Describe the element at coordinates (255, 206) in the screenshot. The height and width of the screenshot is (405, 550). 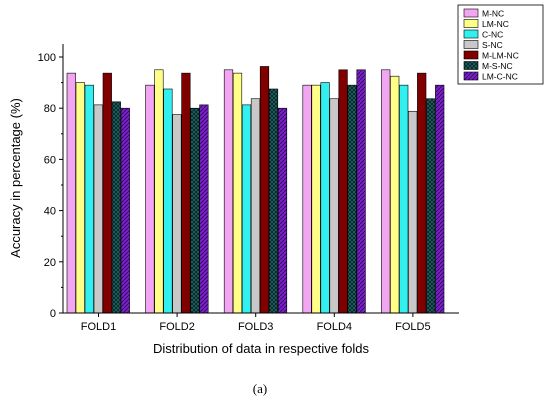
I see `bar-s-nc-fold3` at that location.